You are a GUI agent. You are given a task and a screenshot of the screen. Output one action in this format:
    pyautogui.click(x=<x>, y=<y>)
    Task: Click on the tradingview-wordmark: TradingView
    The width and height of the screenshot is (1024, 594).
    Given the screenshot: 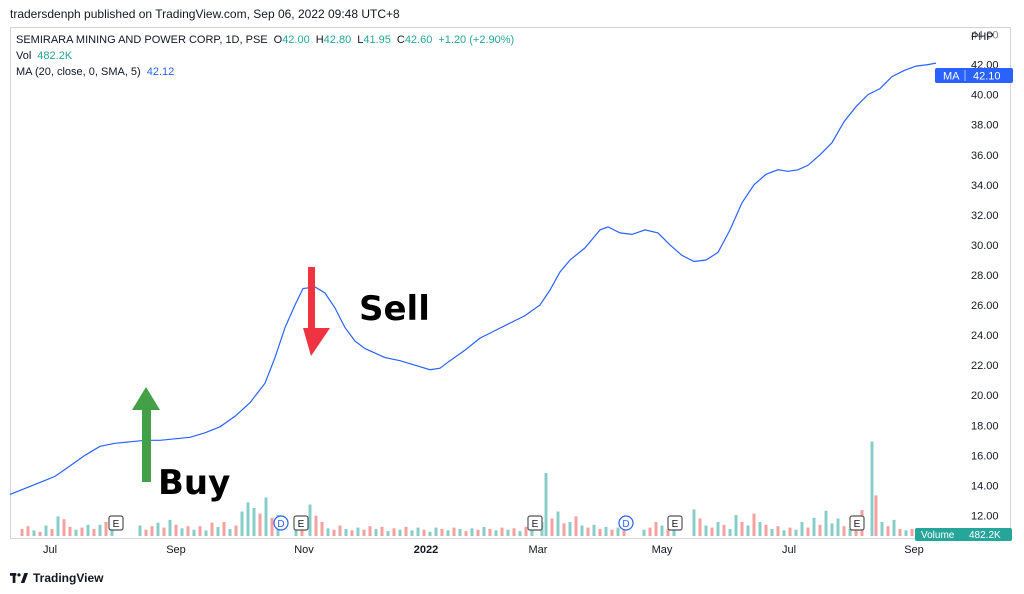 What is the action you would take?
    pyautogui.click(x=68, y=578)
    